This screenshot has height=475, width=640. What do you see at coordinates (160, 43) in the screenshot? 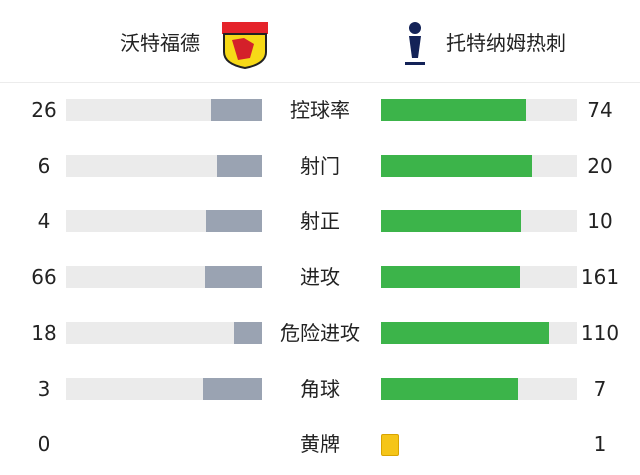
I see `home-team-name: 沃特福德` at bounding box center [160, 43].